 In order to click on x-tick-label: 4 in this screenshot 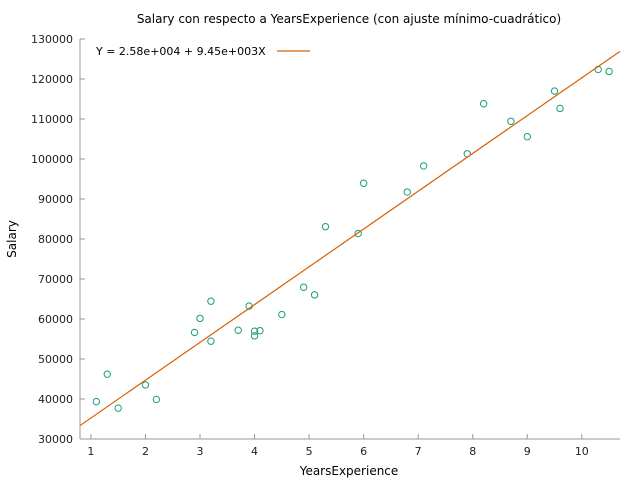, I will do `click(254, 451)`.